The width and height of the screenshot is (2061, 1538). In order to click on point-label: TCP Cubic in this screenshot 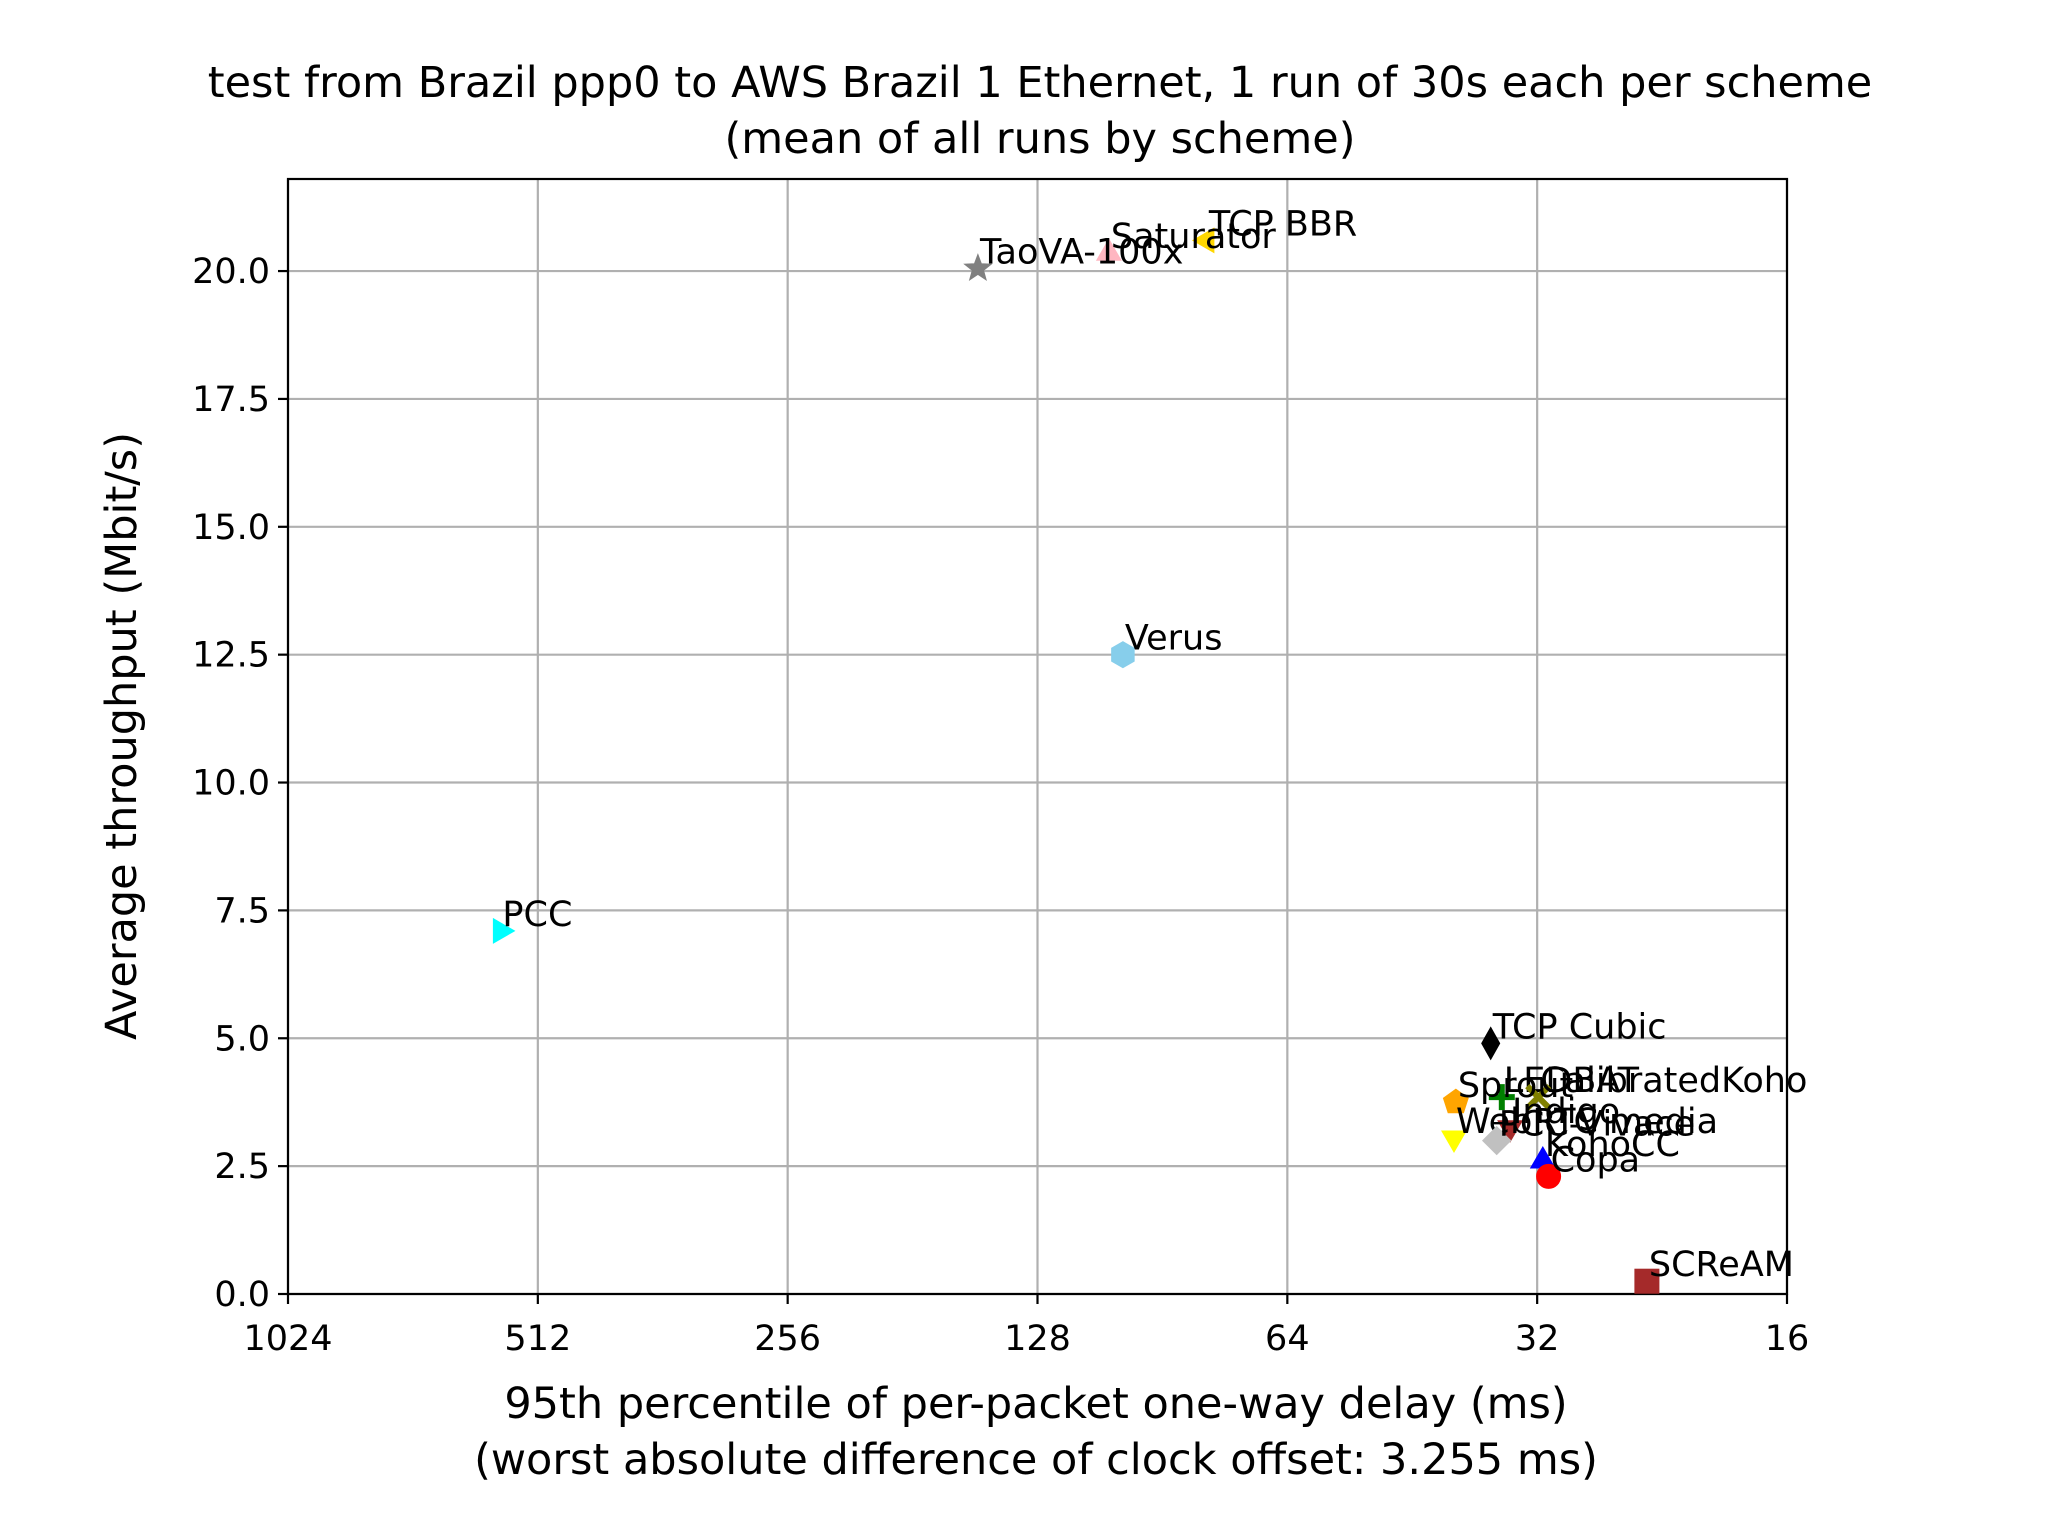, I will do `click(1579, 1027)`.